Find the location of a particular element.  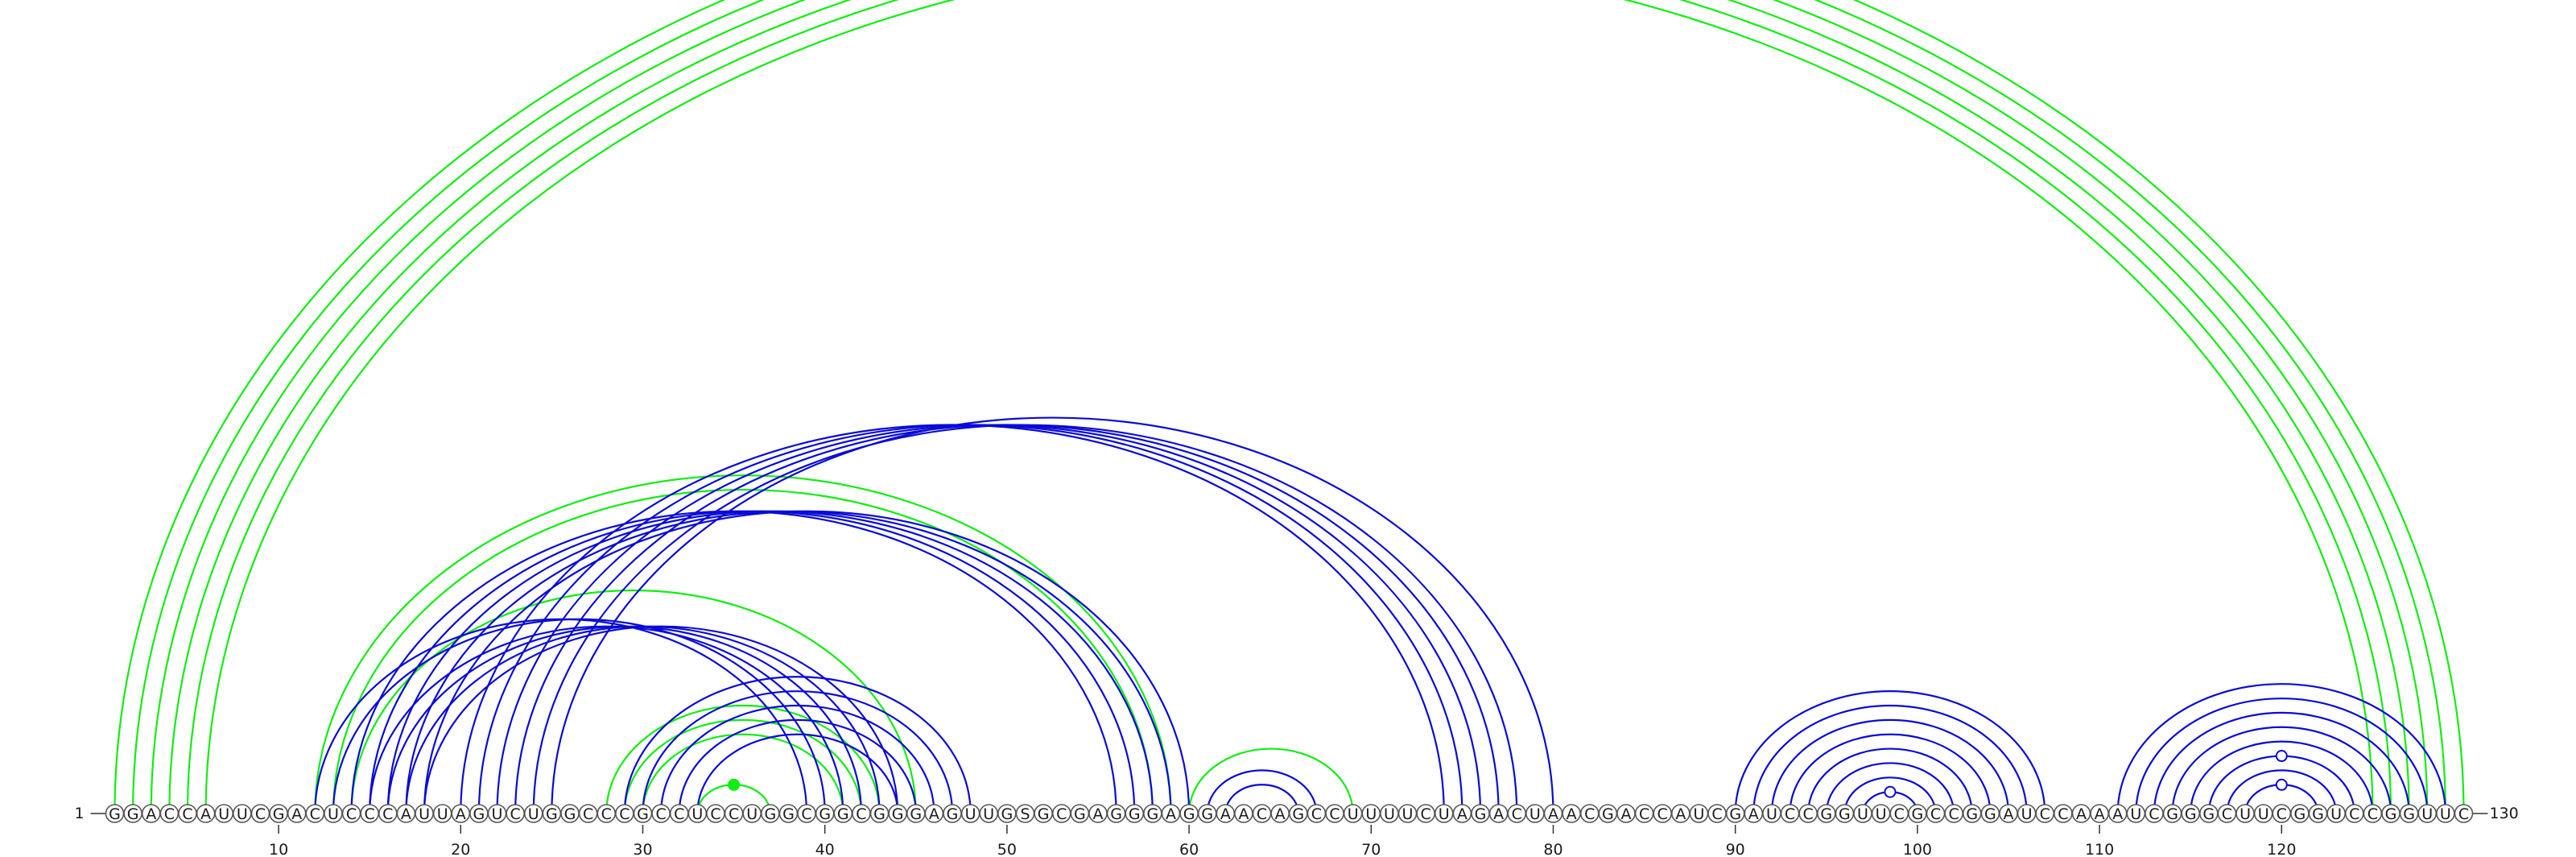

nucleotide-65: A is located at coordinates (1280, 813).